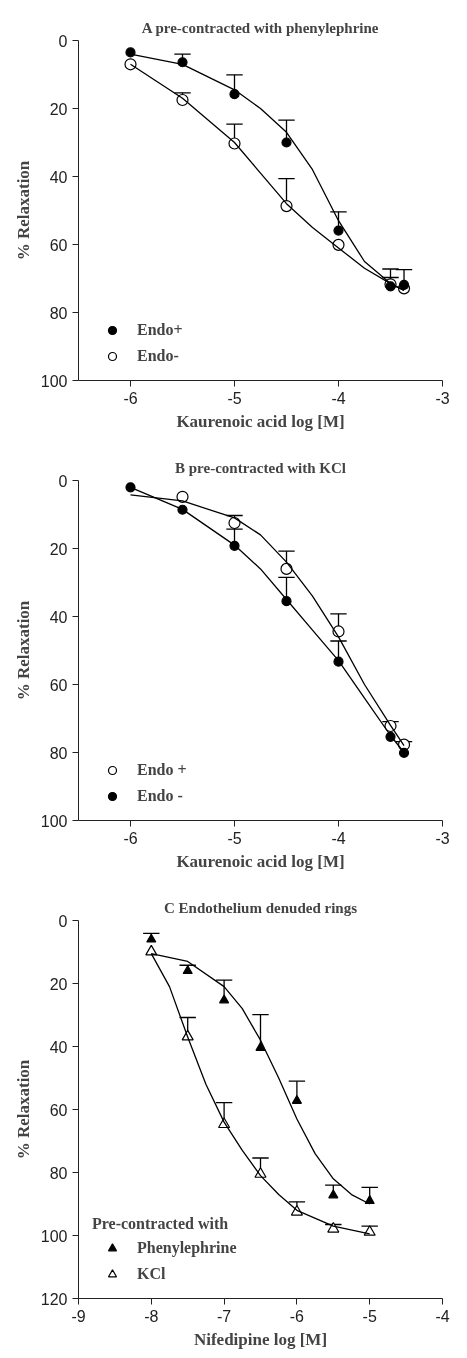 This screenshot has height=1358, width=467. Describe the element at coordinates (162, 770) in the screenshot. I see `legend-label: Endo +` at that location.